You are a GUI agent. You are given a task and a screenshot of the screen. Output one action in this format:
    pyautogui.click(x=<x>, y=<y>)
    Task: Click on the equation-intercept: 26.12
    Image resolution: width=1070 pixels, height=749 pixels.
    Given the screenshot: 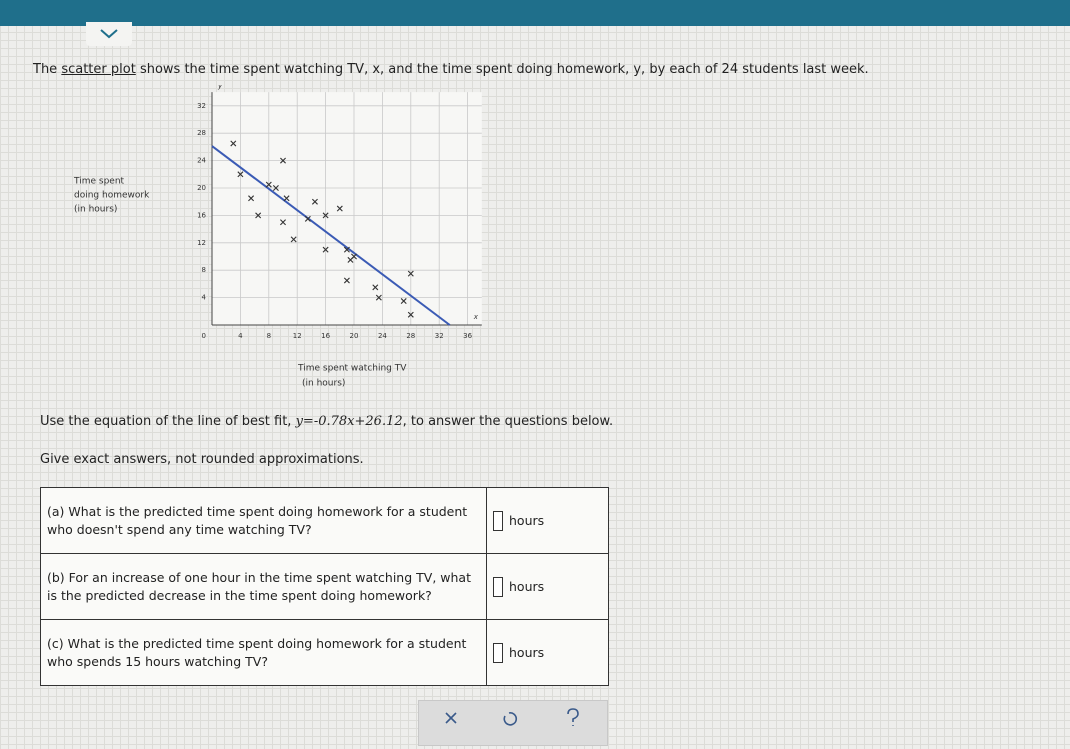 What is the action you would take?
    pyautogui.click(x=384, y=421)
    